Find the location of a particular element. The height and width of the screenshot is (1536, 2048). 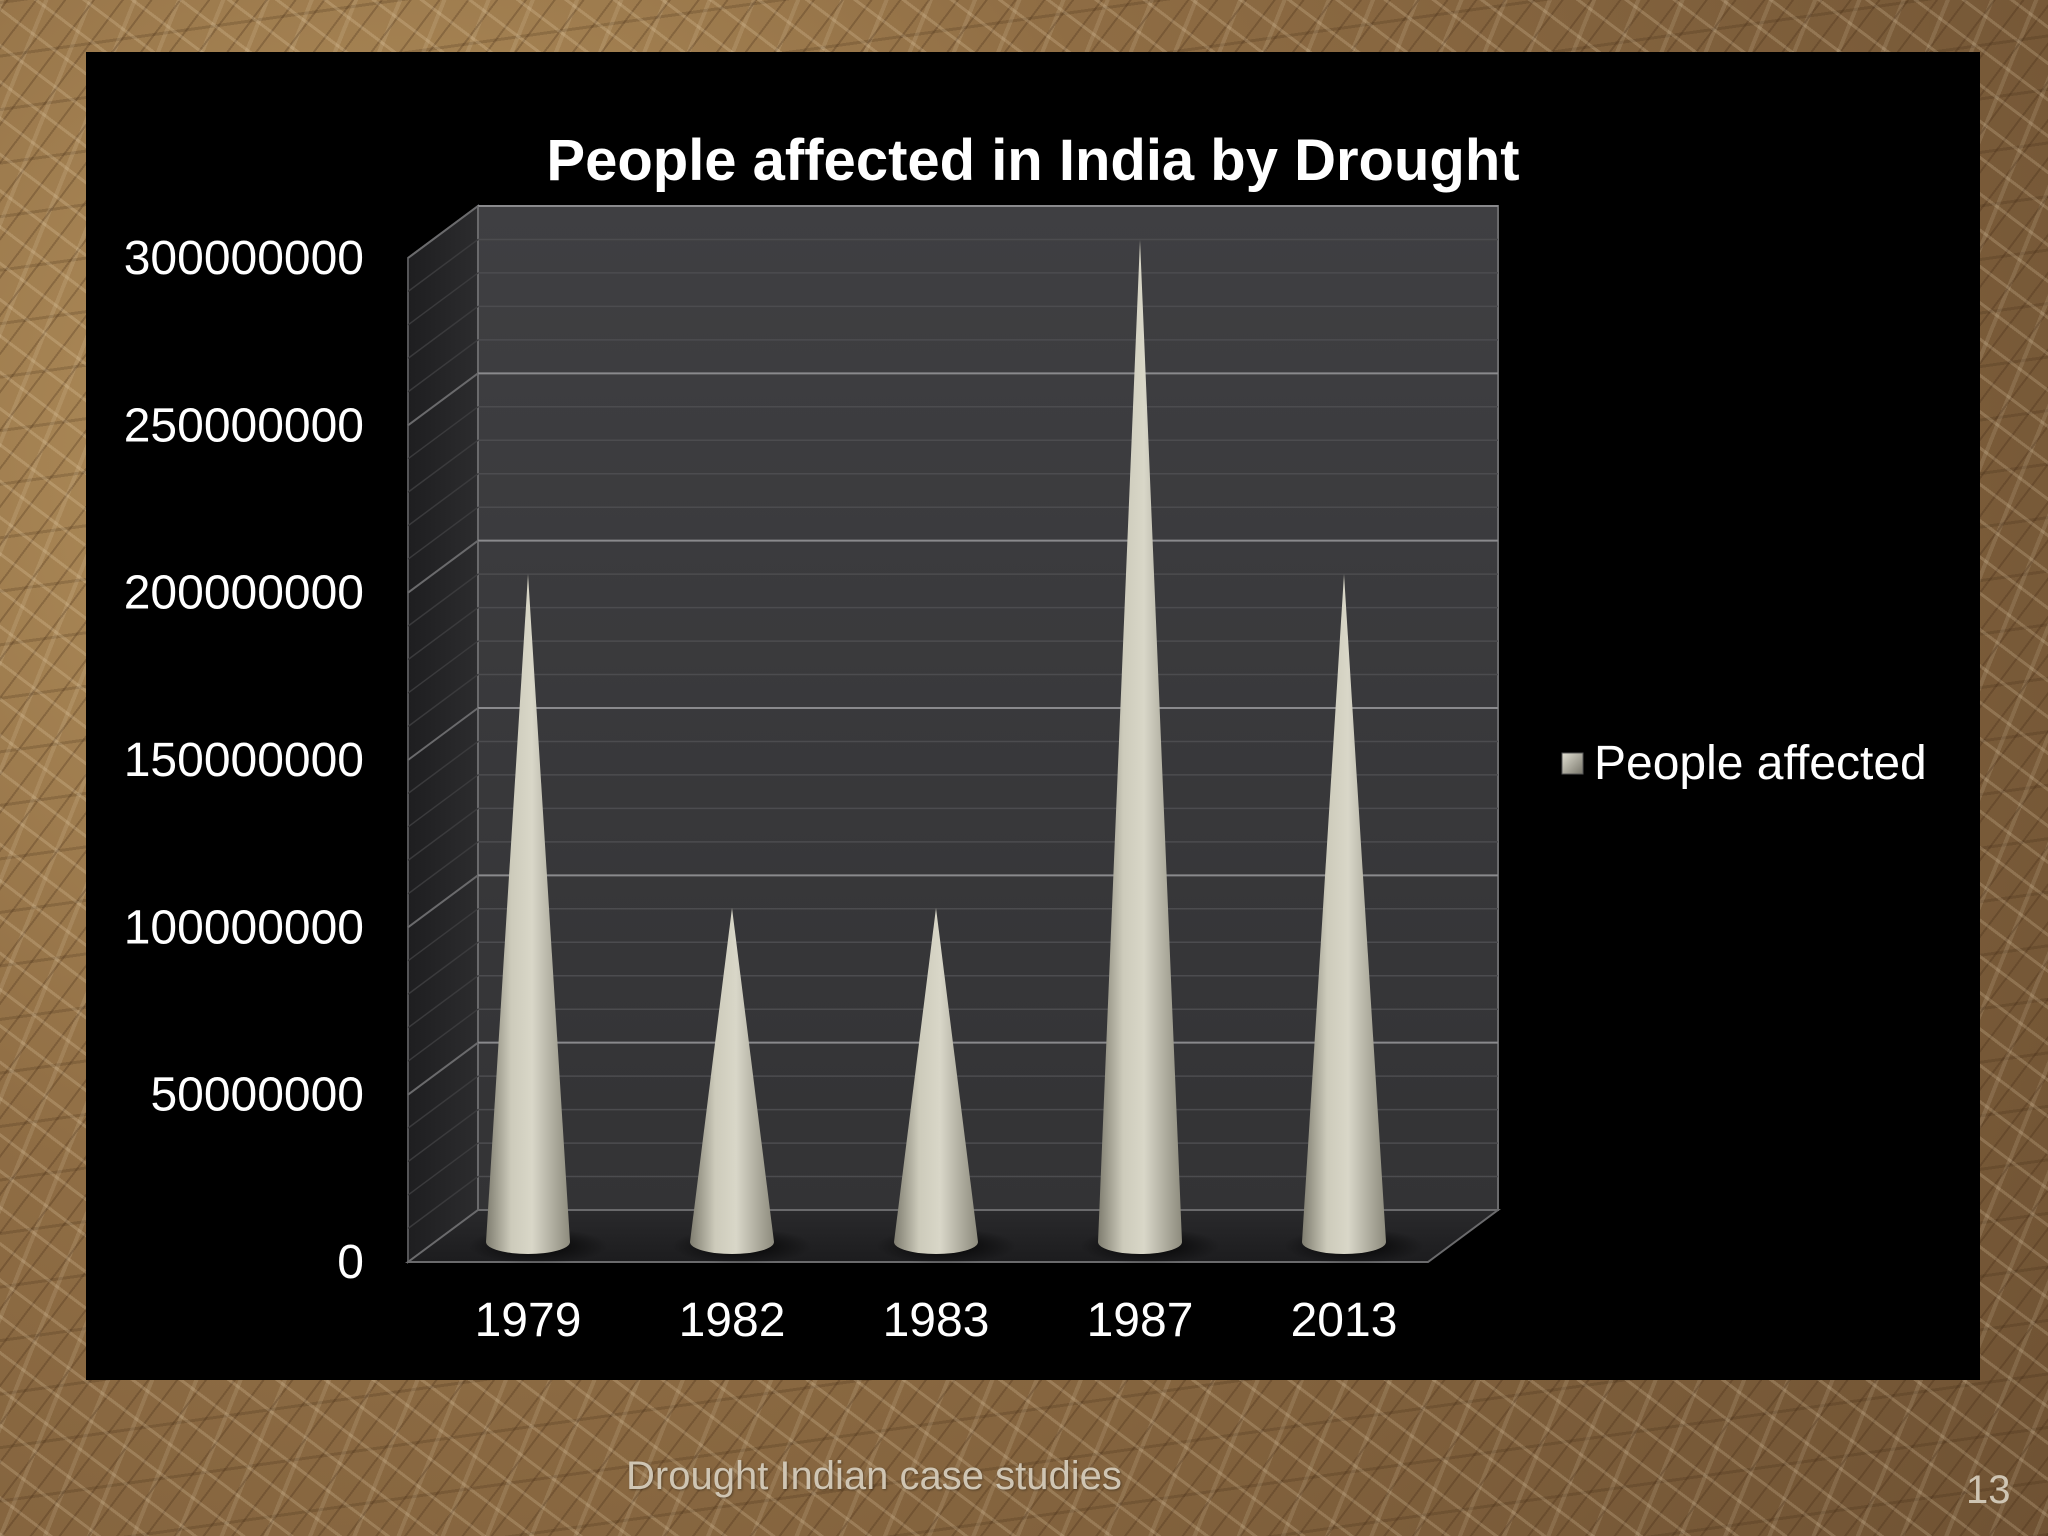

chart-title: People affected in India by Drought is located at coordinates (1032, 160).